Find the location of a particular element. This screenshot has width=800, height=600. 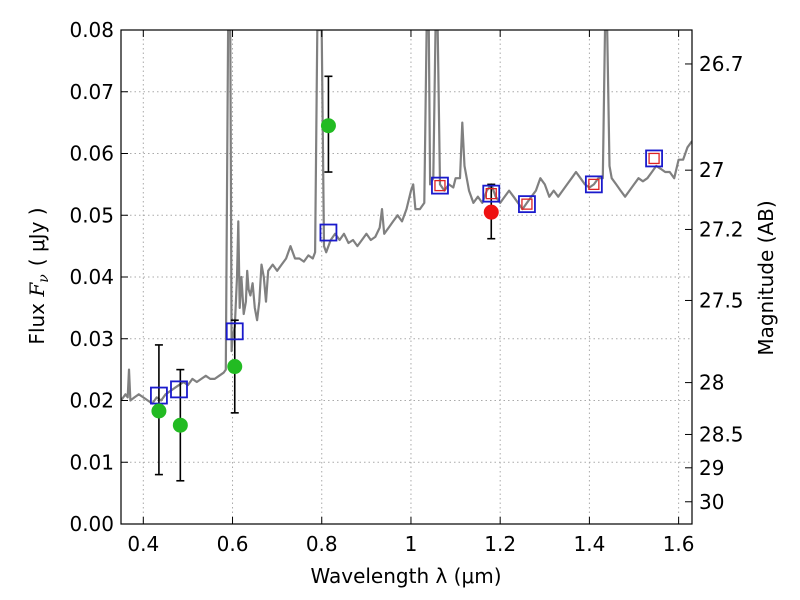

x-tick-label: 1.4 is located at coordinates (589, 544).